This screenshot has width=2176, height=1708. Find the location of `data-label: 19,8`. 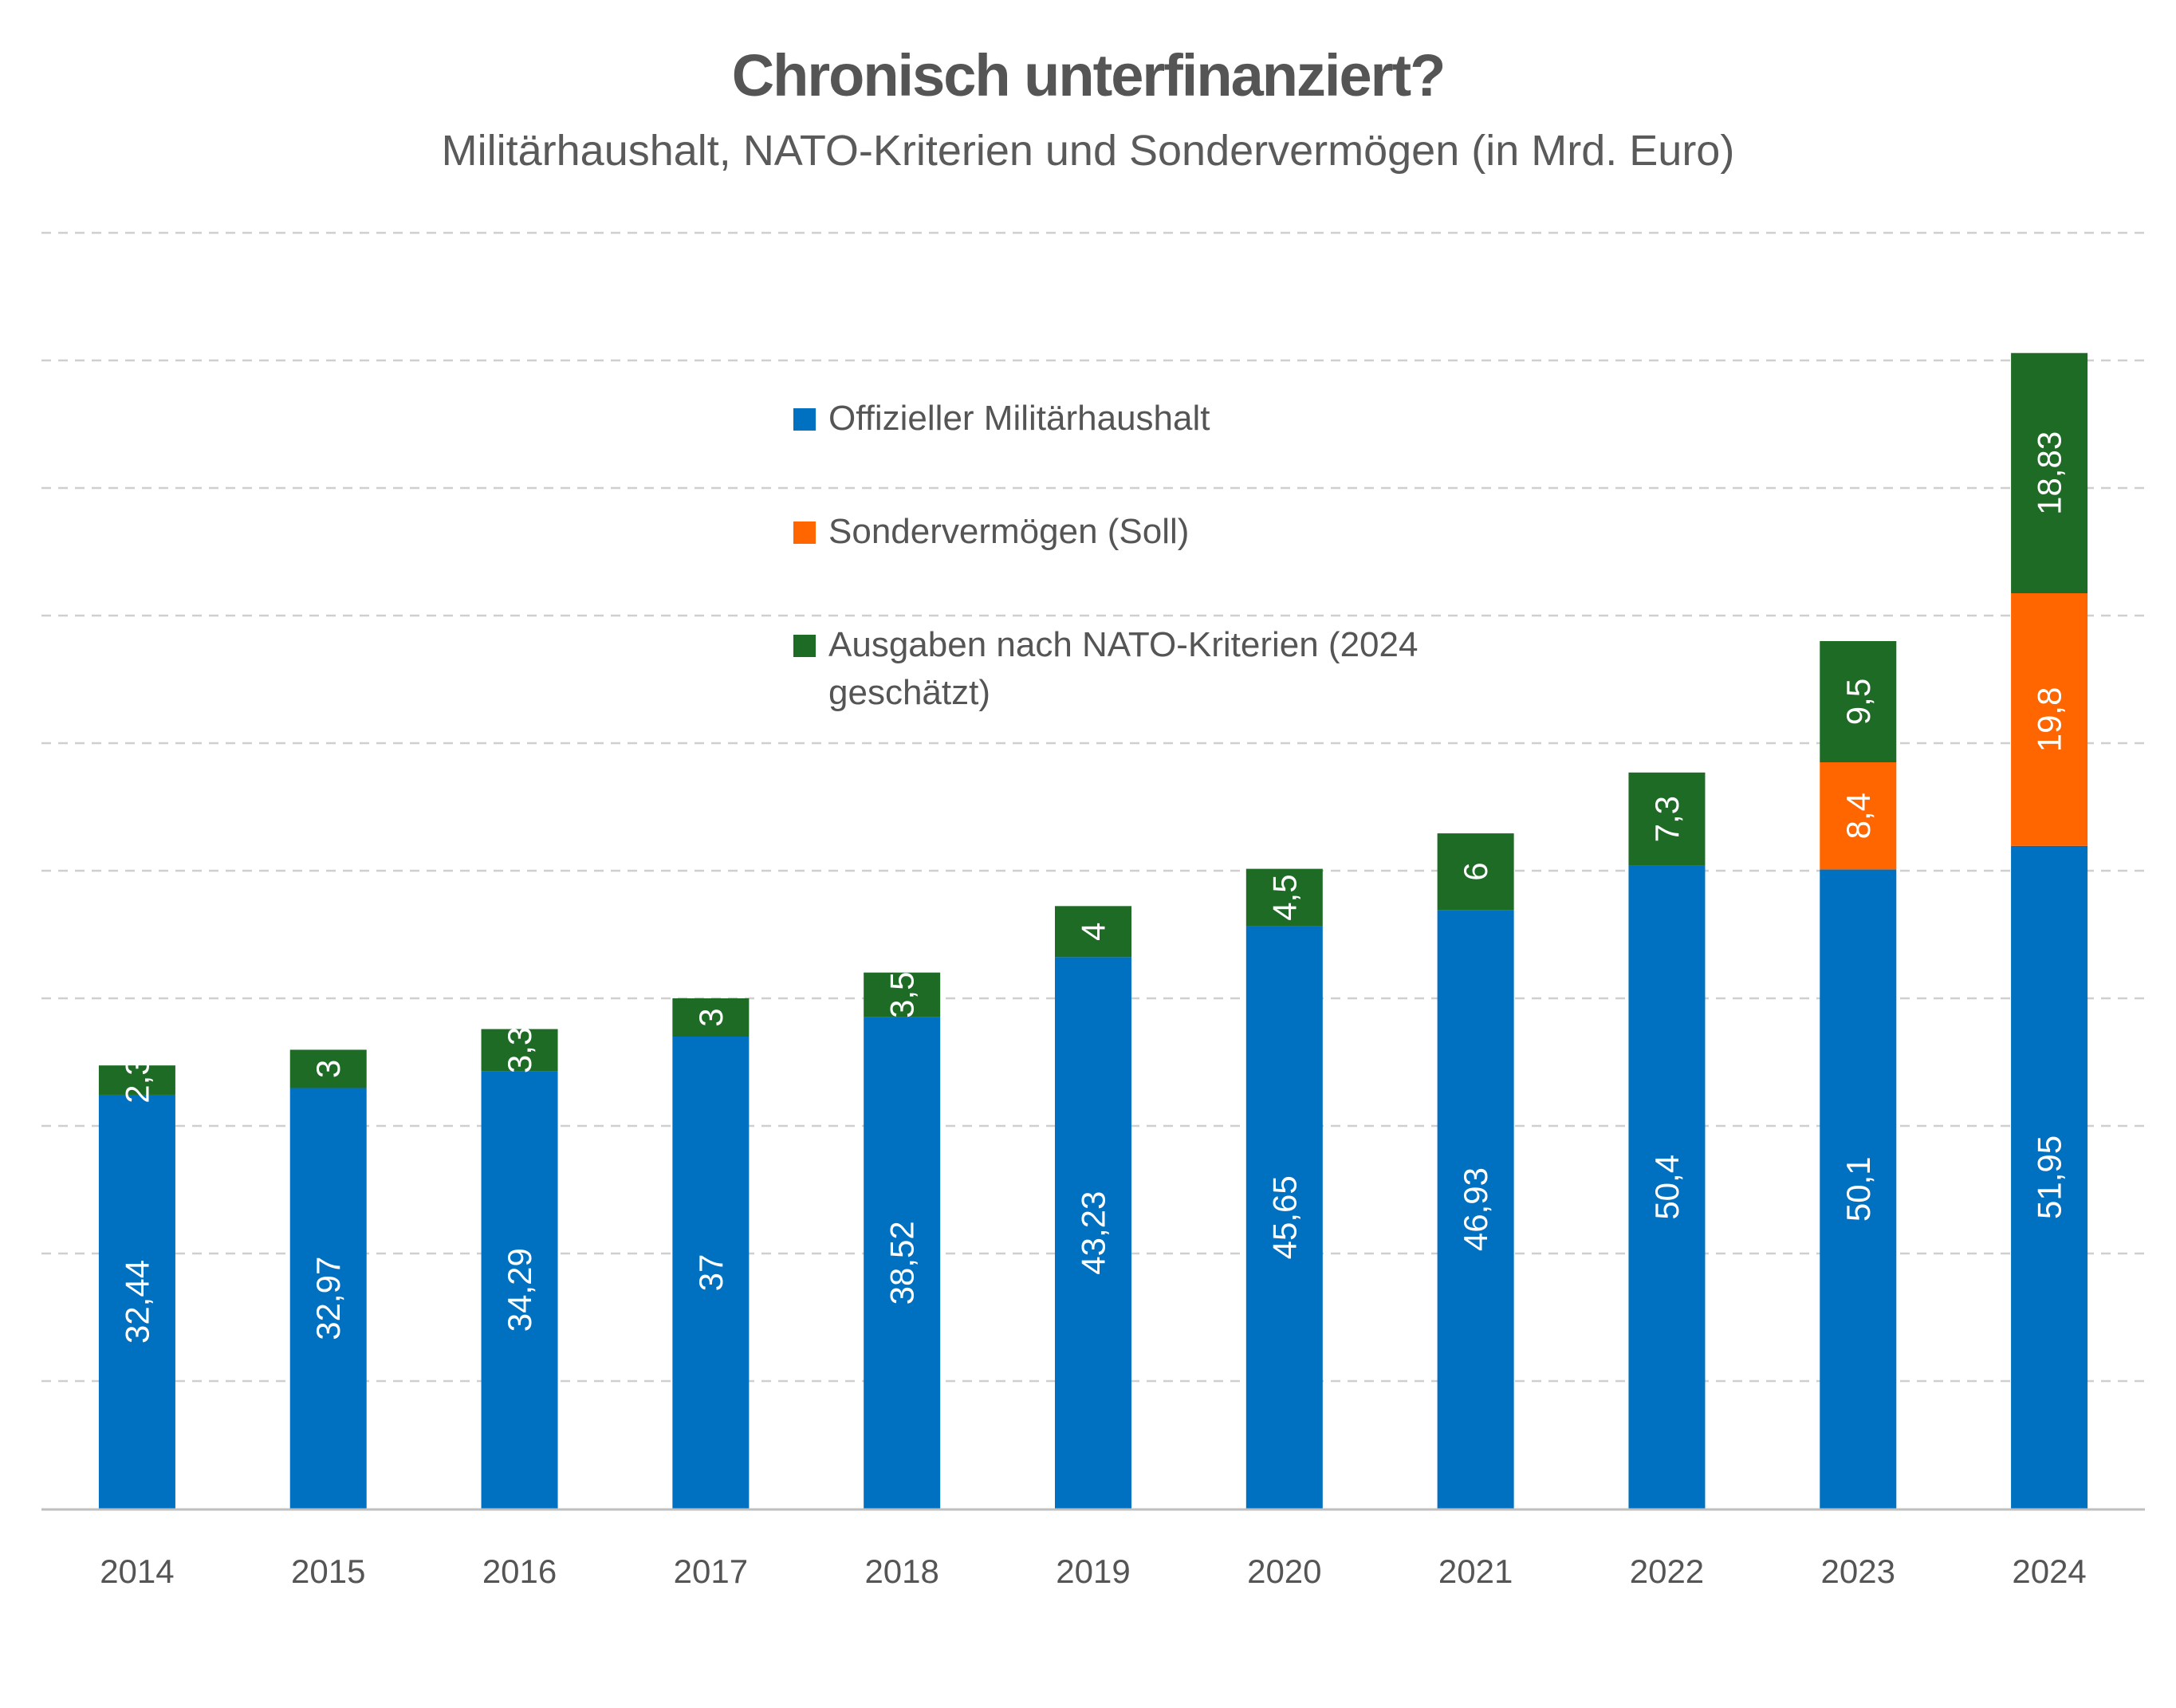

data-label: 19,8 is located at coordinates (2049, 720).